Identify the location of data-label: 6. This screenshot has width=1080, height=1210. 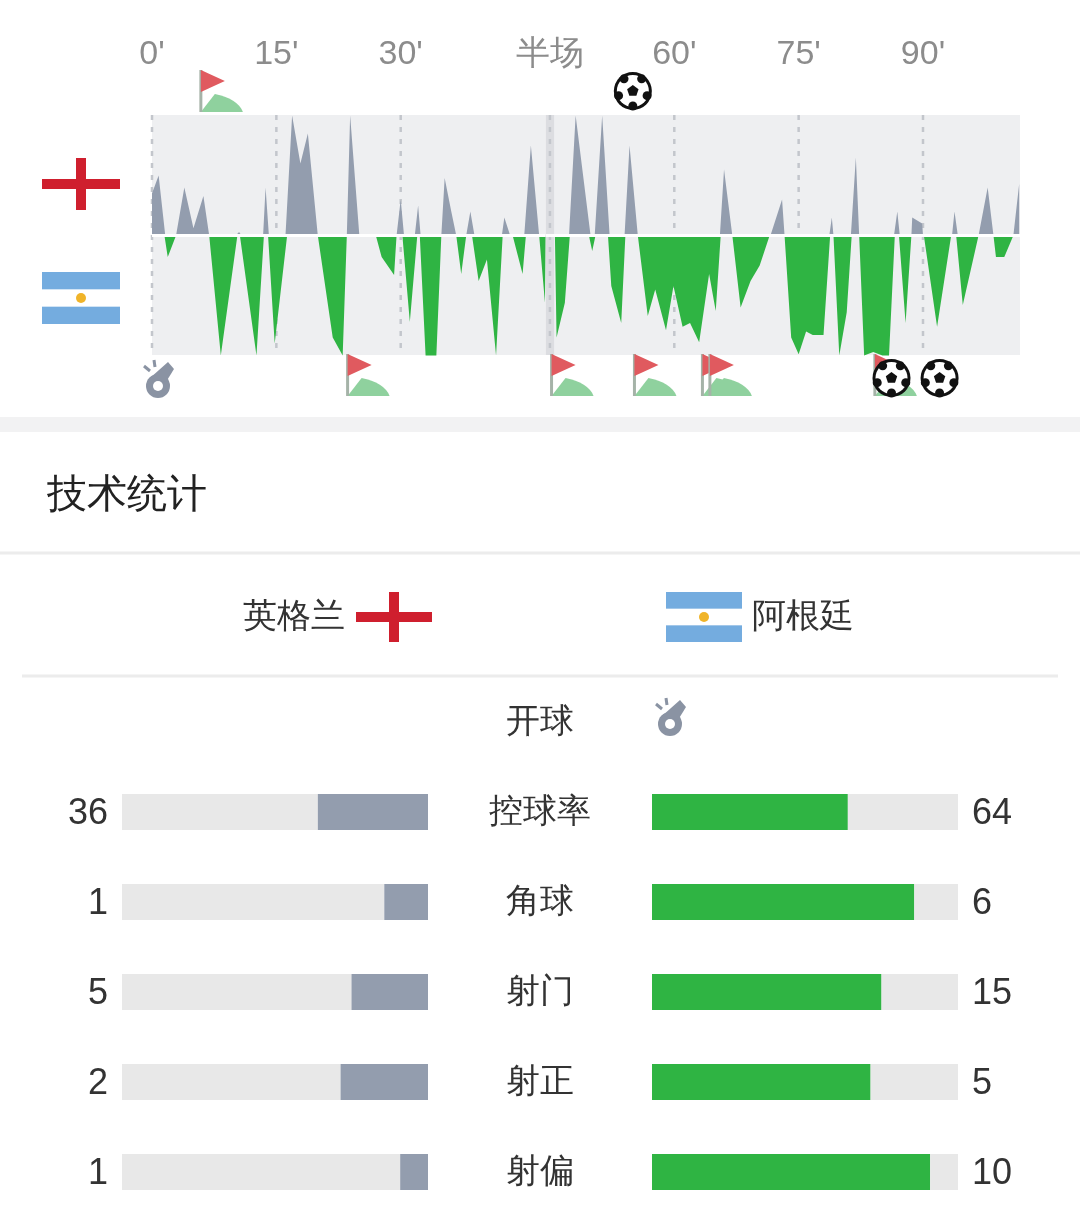
(982, 901).